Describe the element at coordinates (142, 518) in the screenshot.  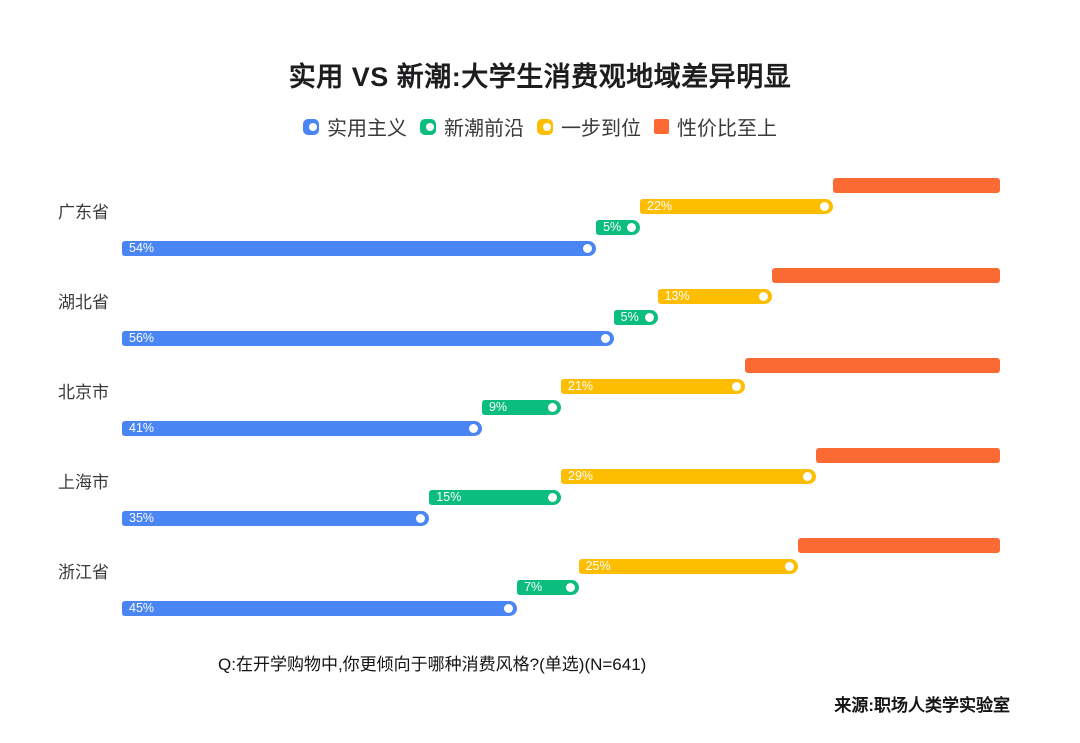
I see `bar-value-label: 35%` at that location.